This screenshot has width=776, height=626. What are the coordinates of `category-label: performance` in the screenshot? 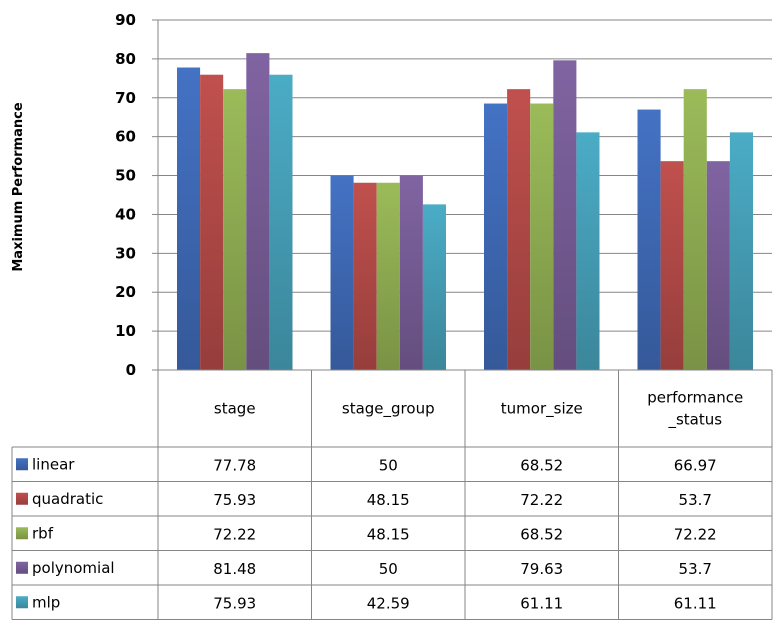 It's located at (695, 398).